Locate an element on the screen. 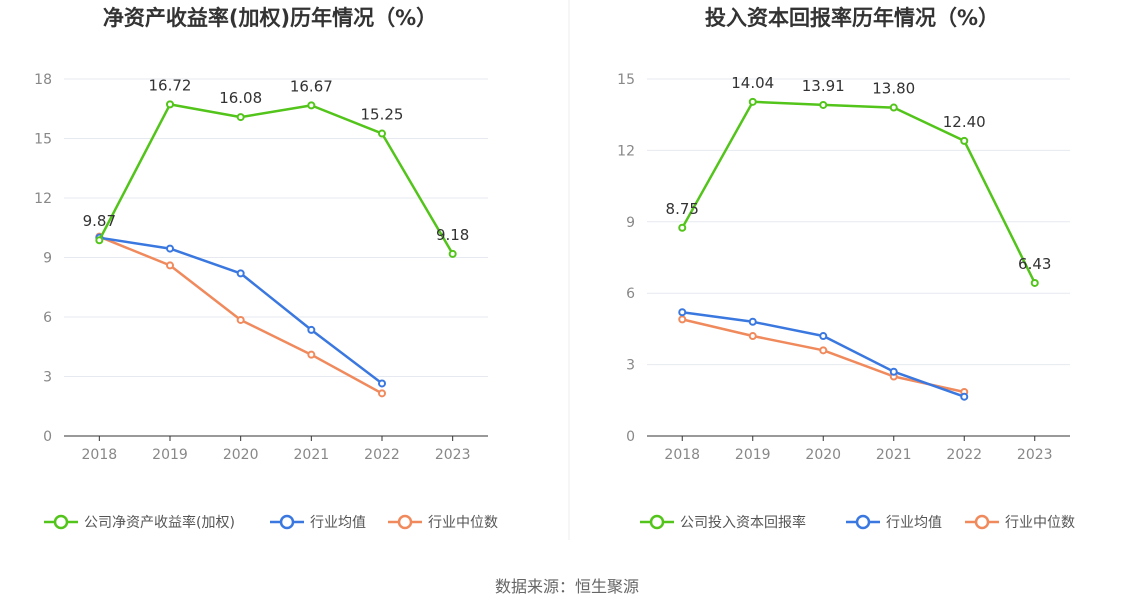 The height and width of the screenshot is (612, 1134). data-source-text: 数据来源：恒生聚源 is located at coordinates (567, 586).